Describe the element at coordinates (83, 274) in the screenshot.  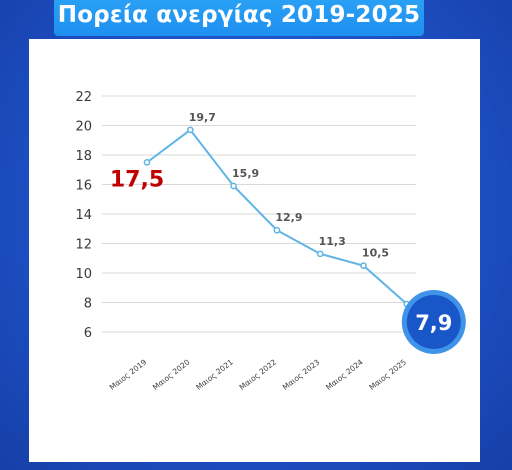
I see `y-tick-label: 10` at that location.